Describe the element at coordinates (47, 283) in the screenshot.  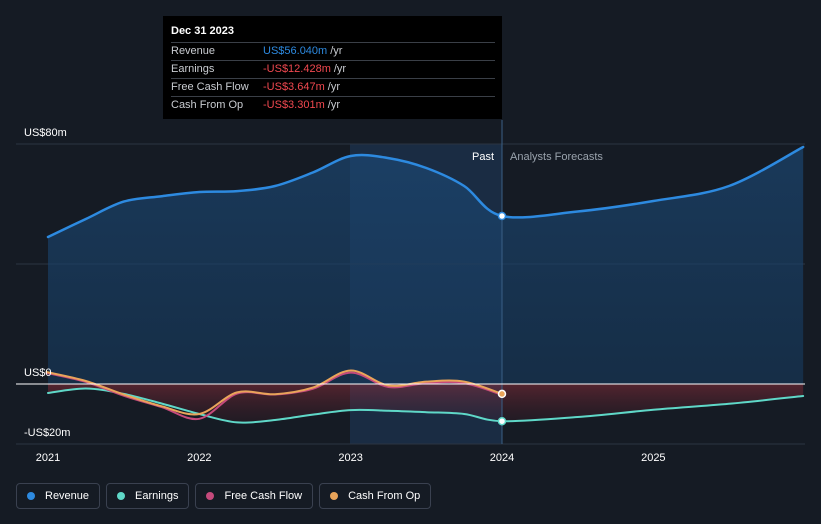
I see `y-axis-labels: US$80m US$0 -US$20m` at that location.